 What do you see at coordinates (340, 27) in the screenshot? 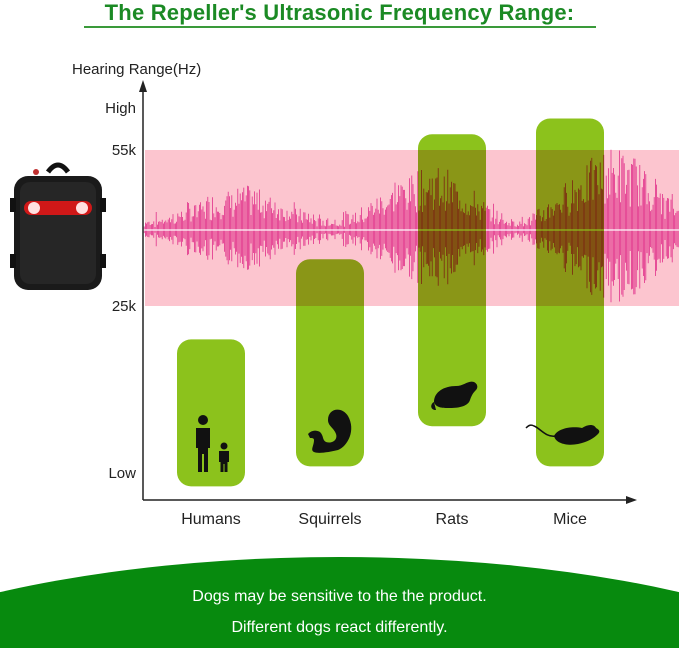
I see `title-underline` at bounding box center [340, 27].